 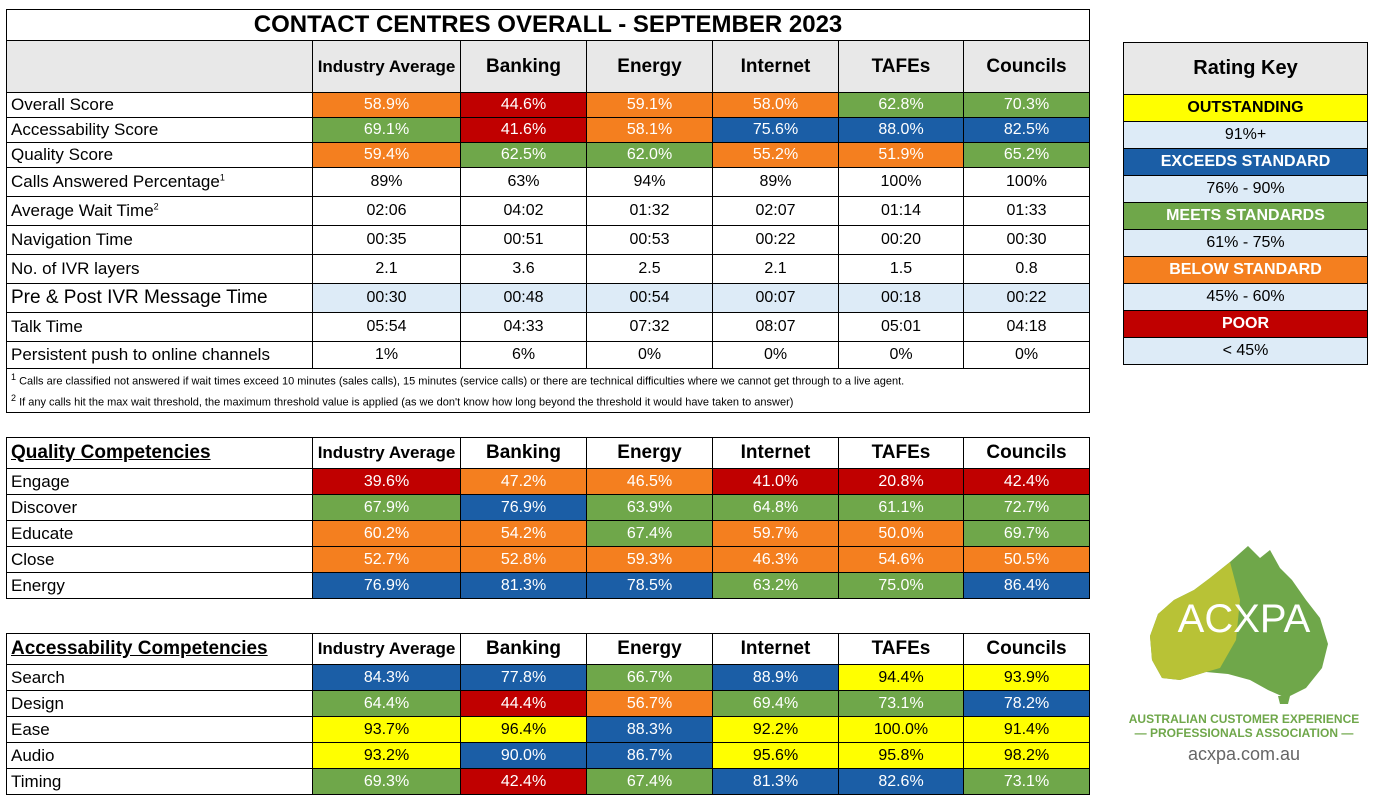 What do you see at coordinates (901, 781) in the screenshot?
I see `cell: 82.6%` at bounding box center [901, 781].